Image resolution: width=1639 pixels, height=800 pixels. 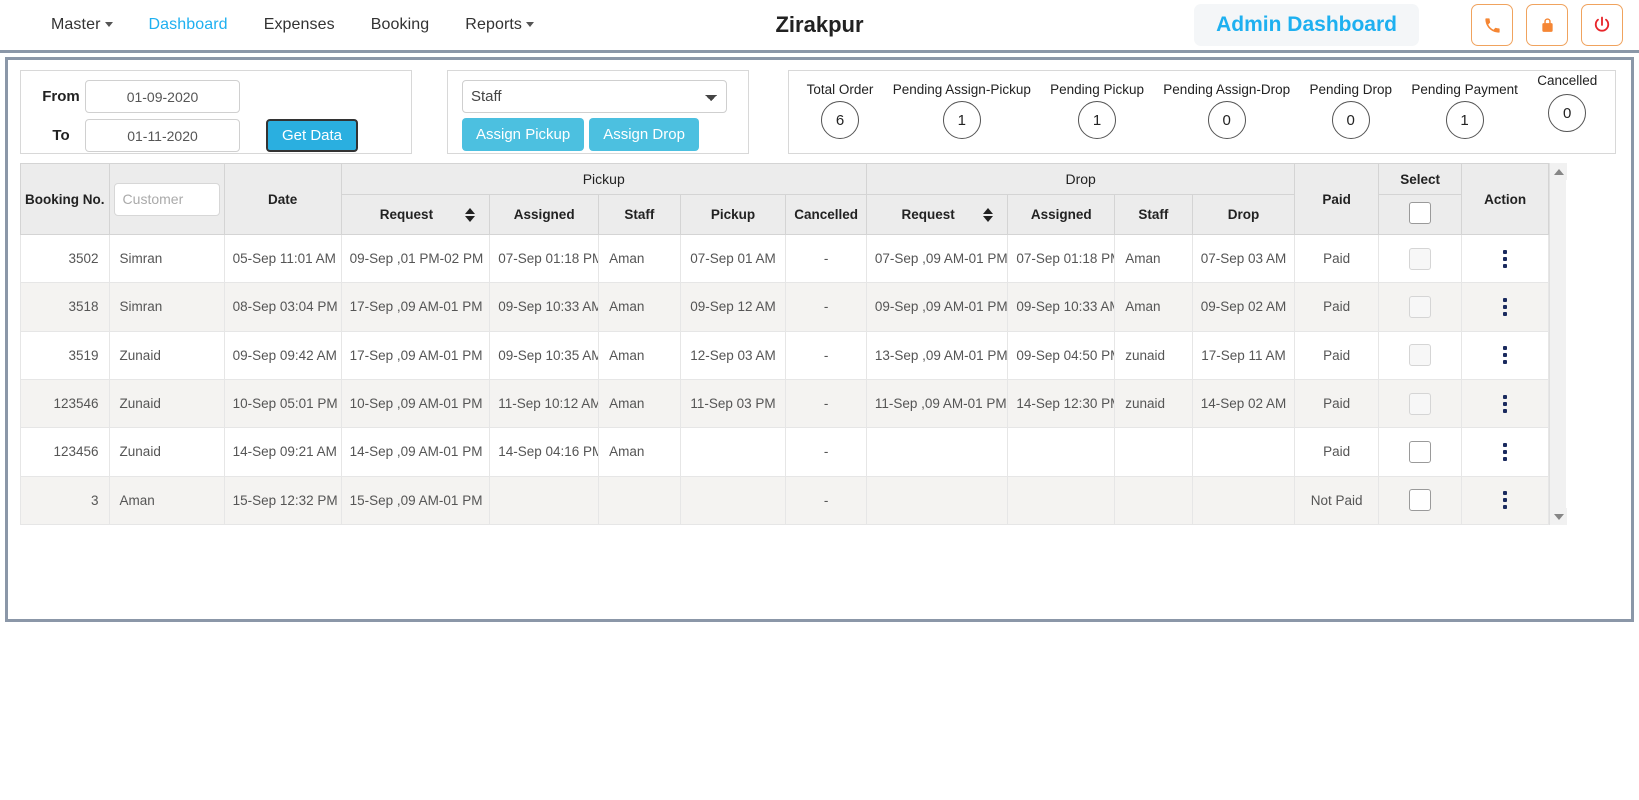 I want to click on chevron-down-icon, so click(x=108, y=25).